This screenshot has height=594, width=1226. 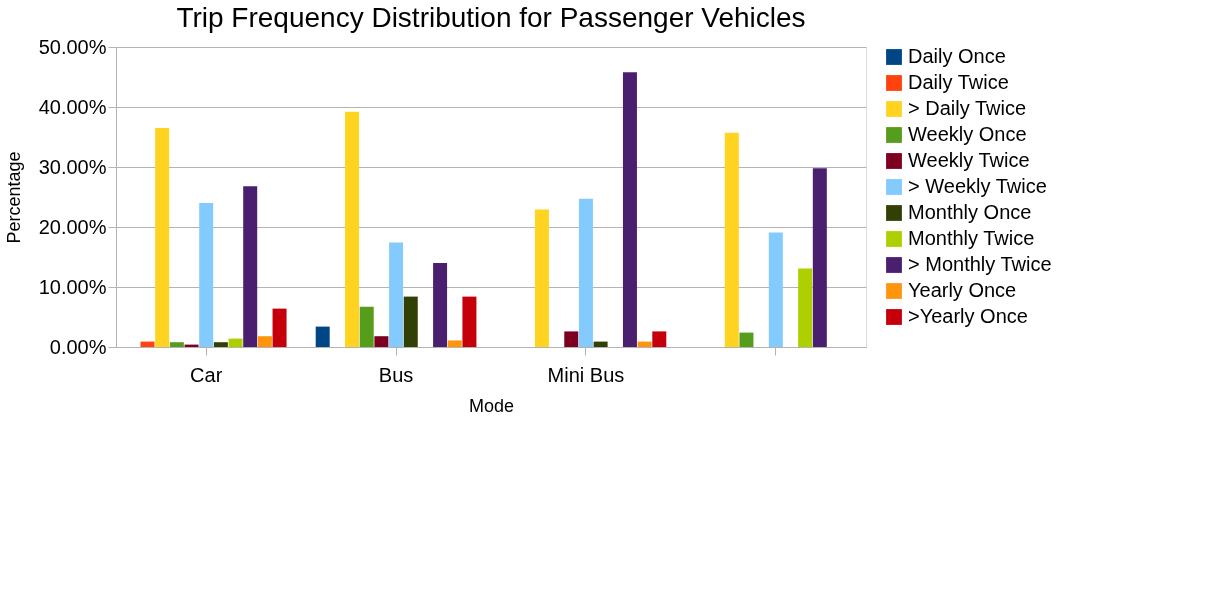 What do you see at coordinates (962, 290) in the screenshot?
I see `legend-label: Yearly Once` at bounding box center [962, 290].